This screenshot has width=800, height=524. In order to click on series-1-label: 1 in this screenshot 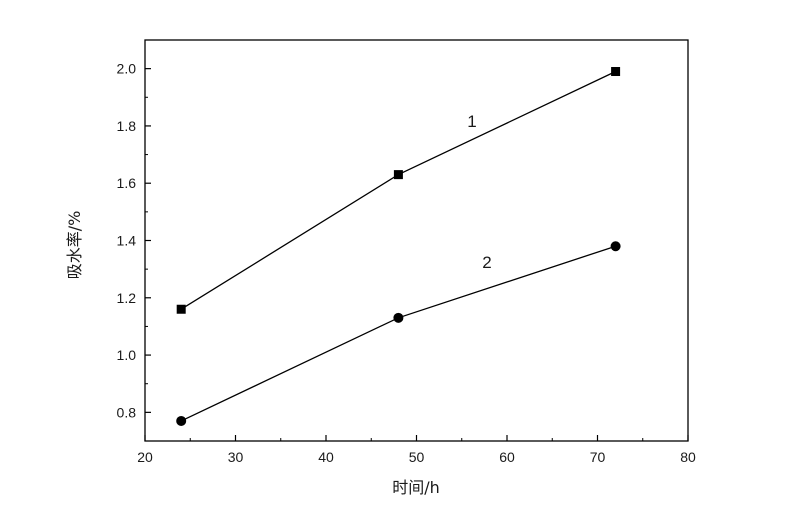, I will do `click(471, 121)`.